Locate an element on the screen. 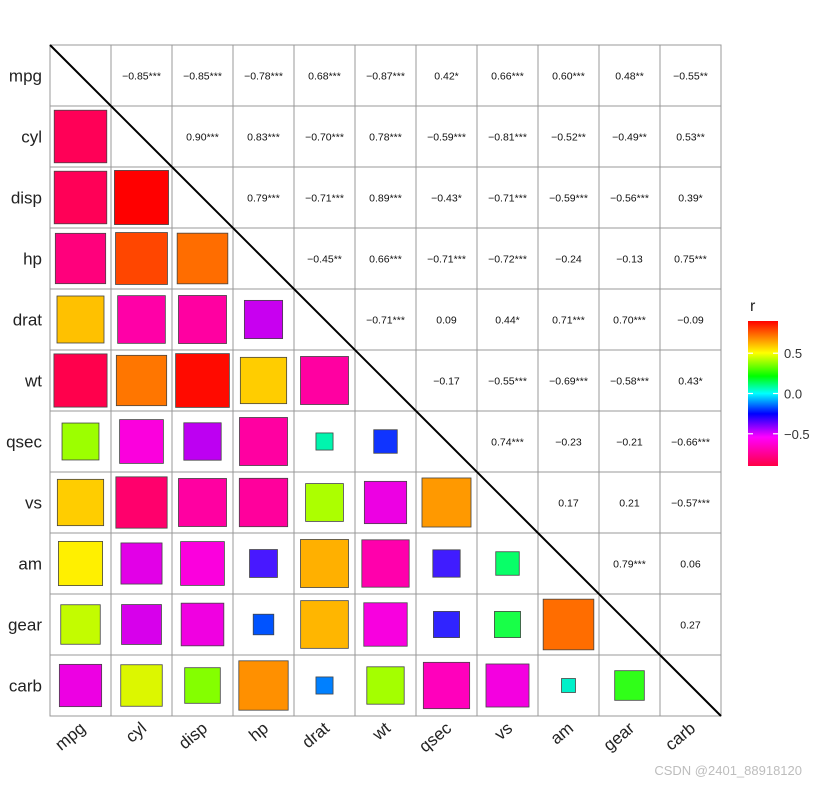 The width and height of the screenshot is (830, 786). label-drat-qsec: 0.09 is located at coordinates (446, 321).